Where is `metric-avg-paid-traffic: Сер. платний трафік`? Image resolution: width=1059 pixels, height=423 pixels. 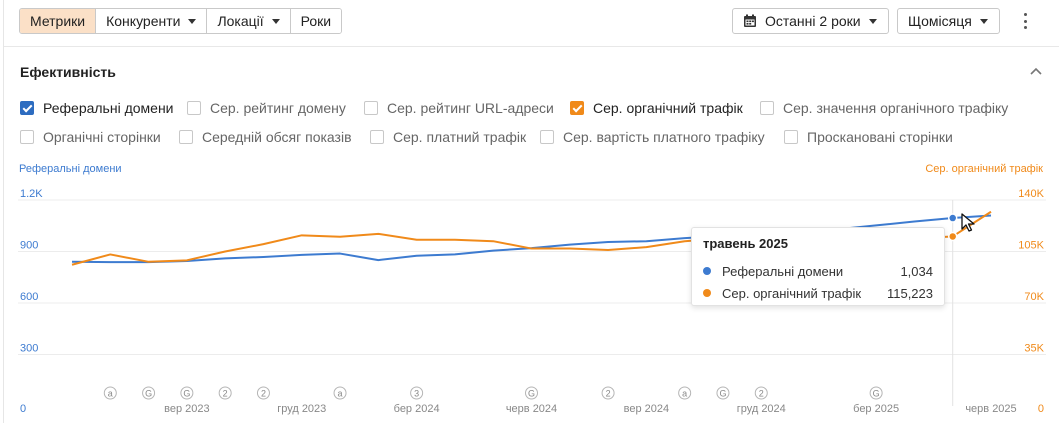
metric-avg-paid-traffic: Сер. платний трафік is located at coordinates (448, 137).